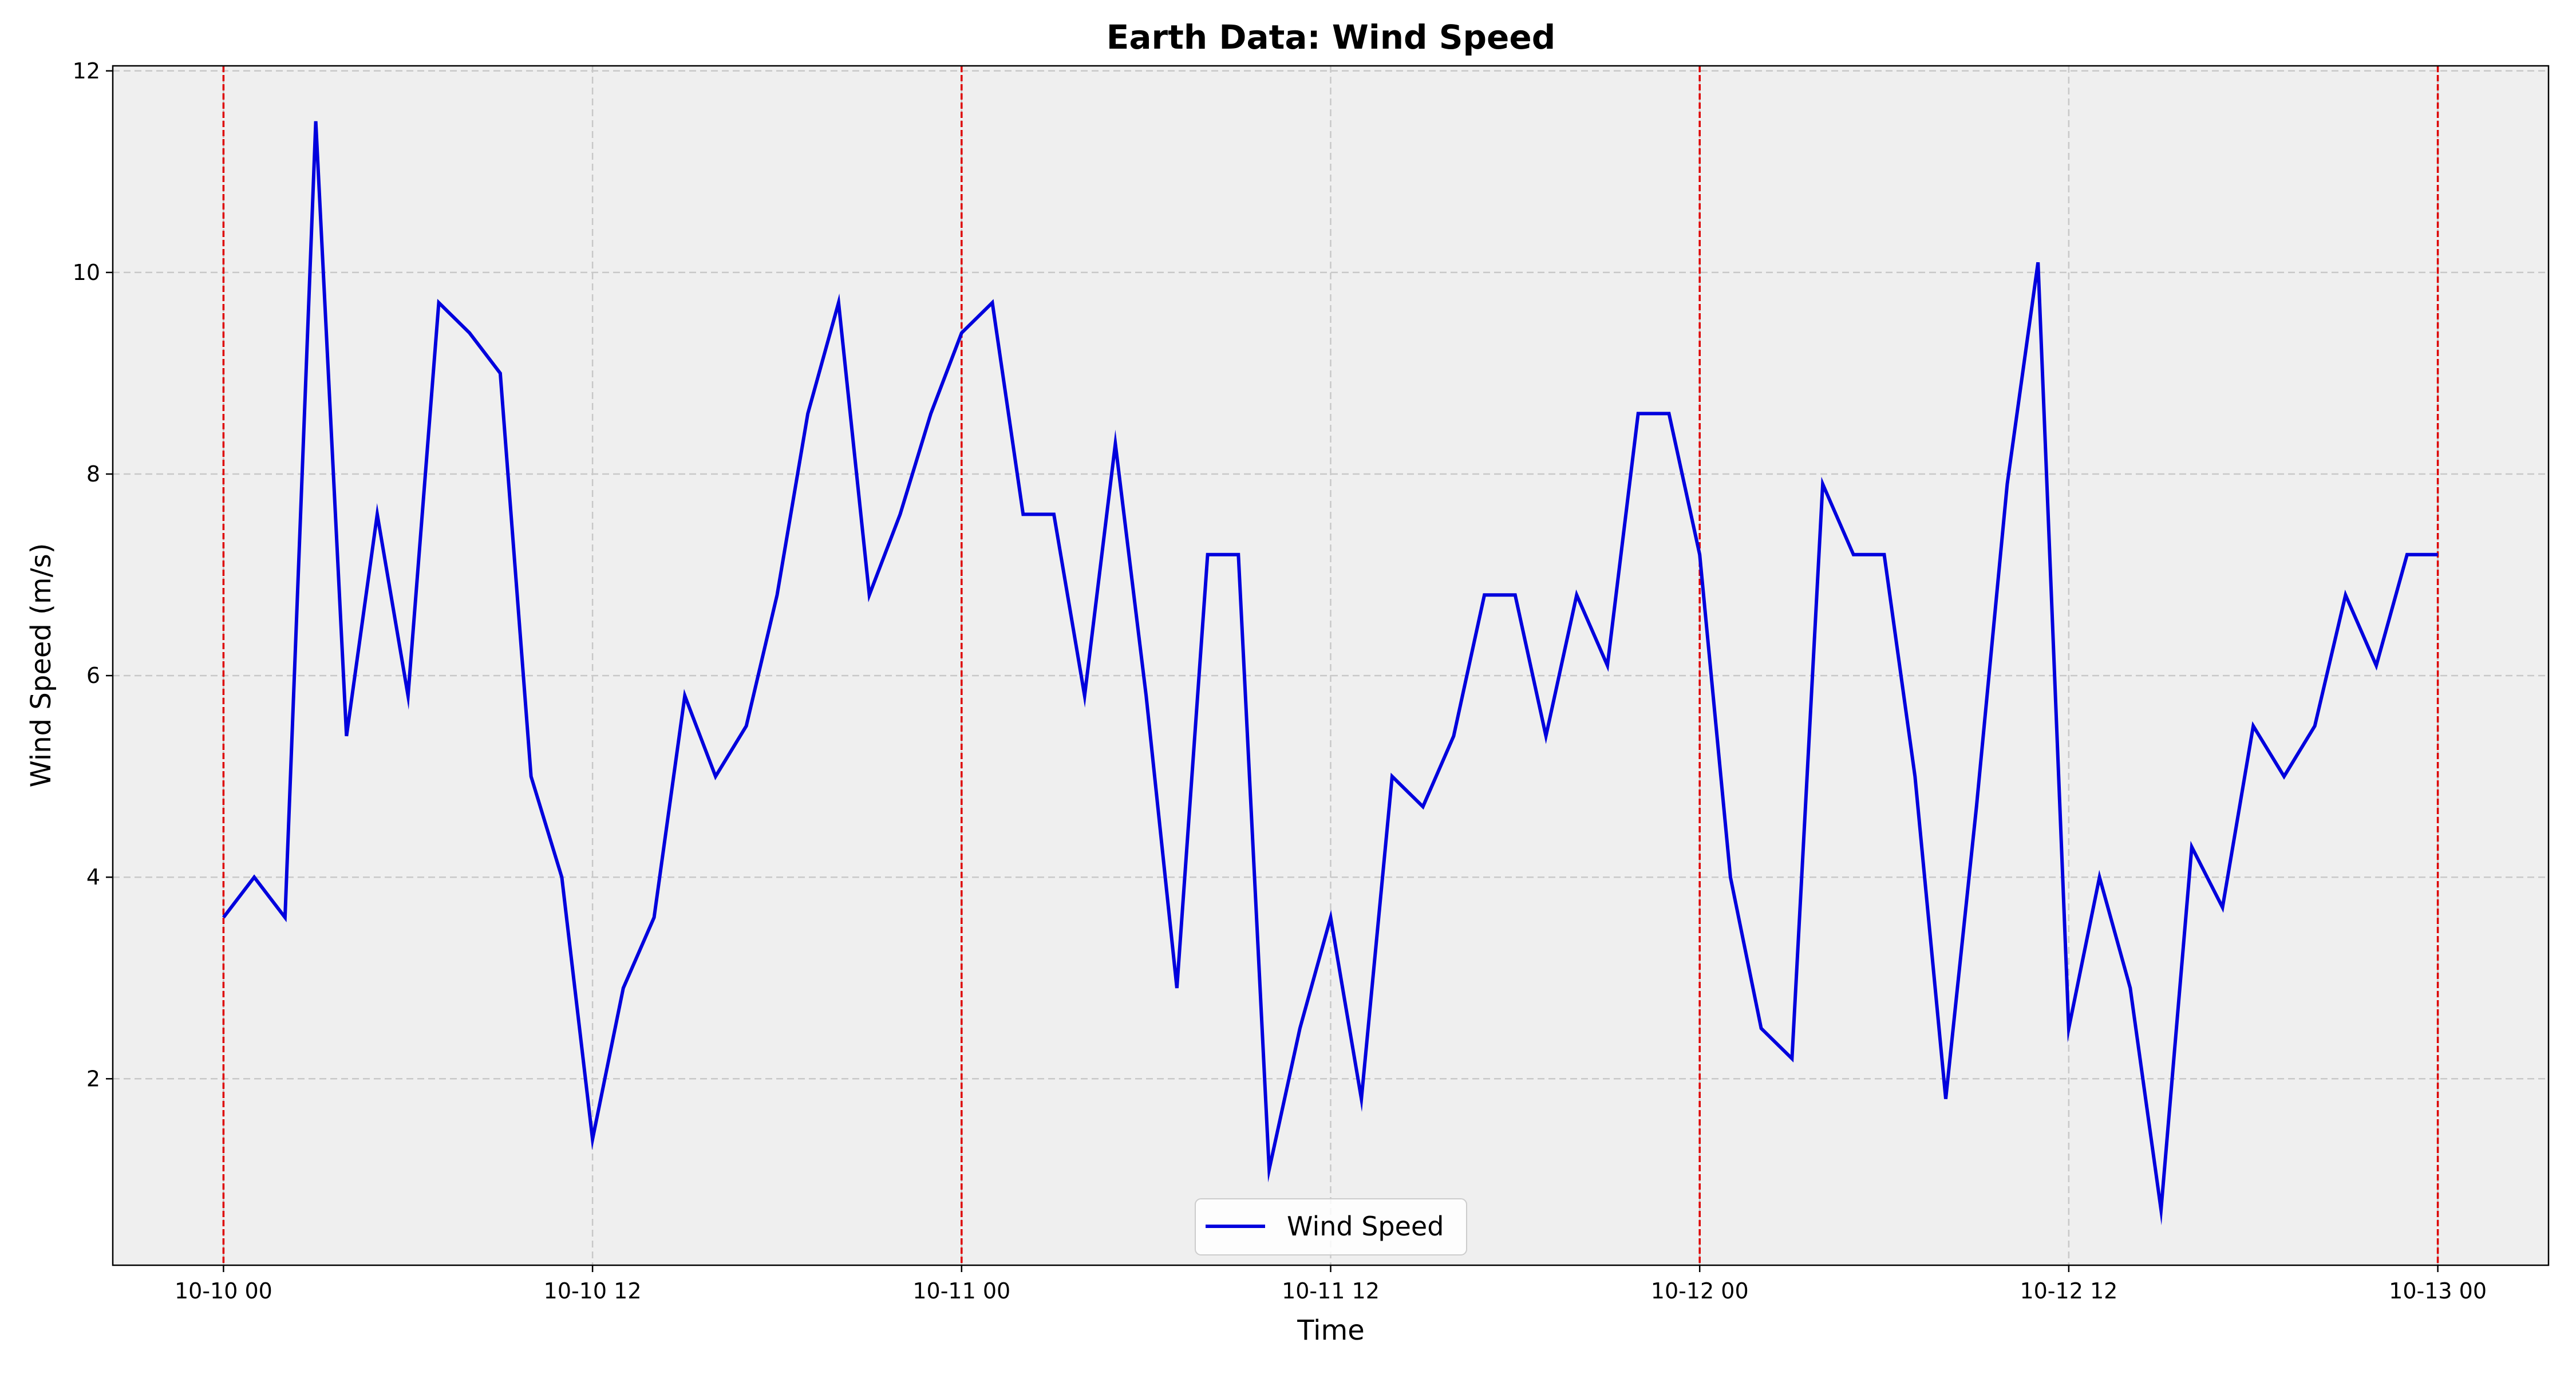  I want to click on legend: Wind Speed, so click(1331, 1226).